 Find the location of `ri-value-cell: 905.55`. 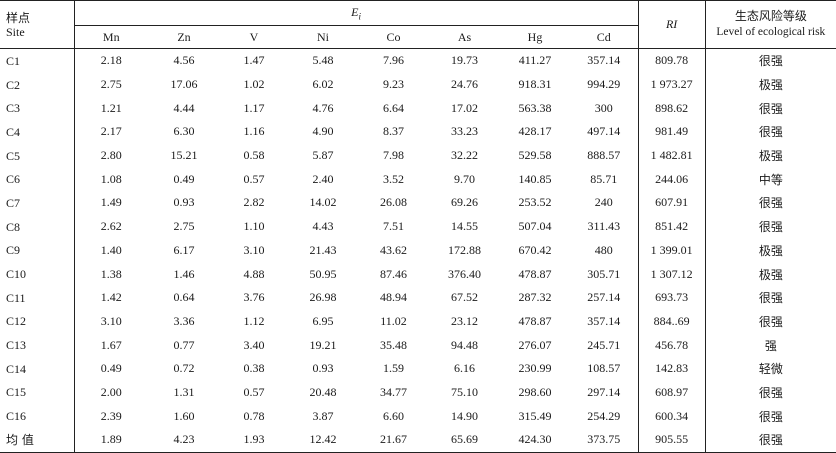

ri-value-cell: 905.55 is located at coordinates (671, 440).